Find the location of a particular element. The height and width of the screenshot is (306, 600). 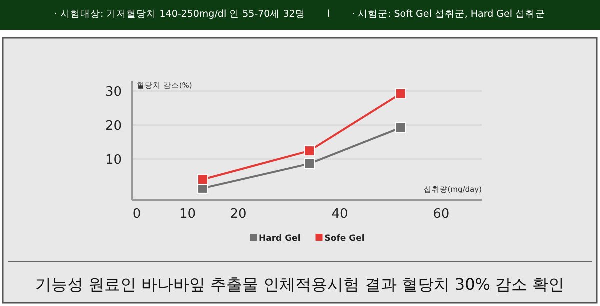

x-tick-label: 40 is located at coordinates (340, 214).